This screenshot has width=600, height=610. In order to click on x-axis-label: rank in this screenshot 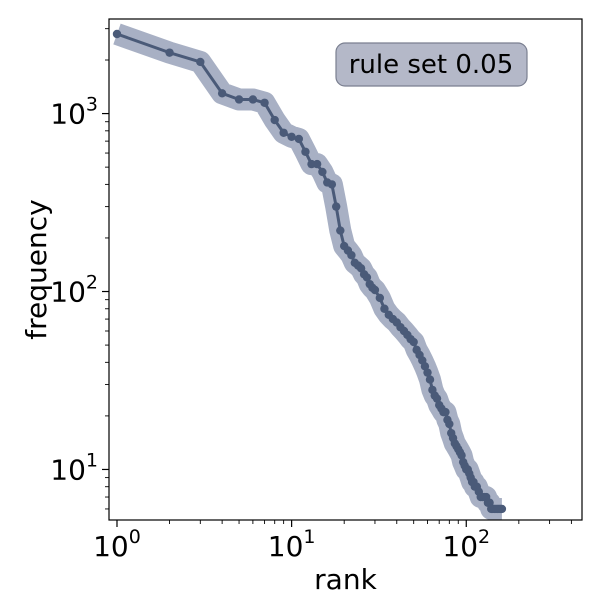, I will do `click(345, 579)`.